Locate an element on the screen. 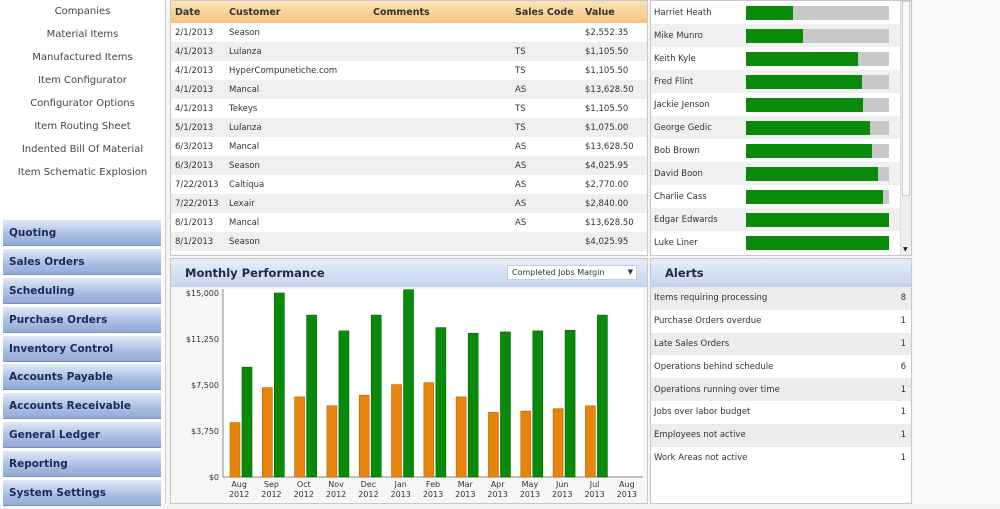  table-row: 5/1/2013 Lulanza TS $1,075.00 is located at coordinates (409, 127).